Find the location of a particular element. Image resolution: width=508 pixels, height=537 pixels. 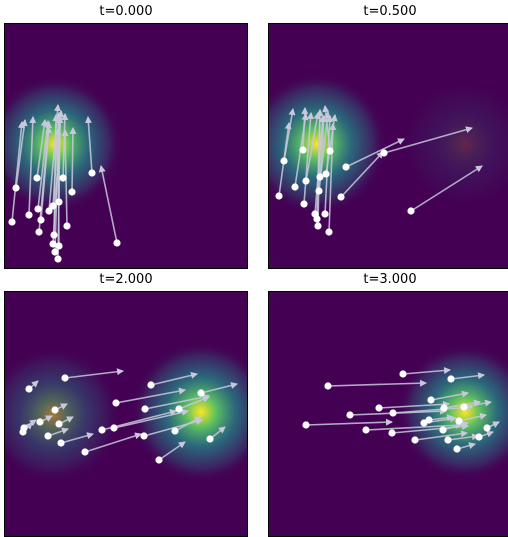

velocity-arrow is located at coordinates (72, 160).